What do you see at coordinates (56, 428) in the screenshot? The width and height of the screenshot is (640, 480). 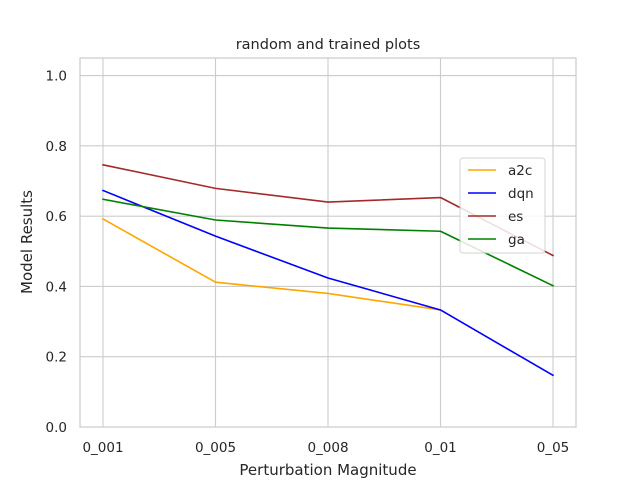 I see `y-tick-label: 0.0` at bounding box center [56, 428].